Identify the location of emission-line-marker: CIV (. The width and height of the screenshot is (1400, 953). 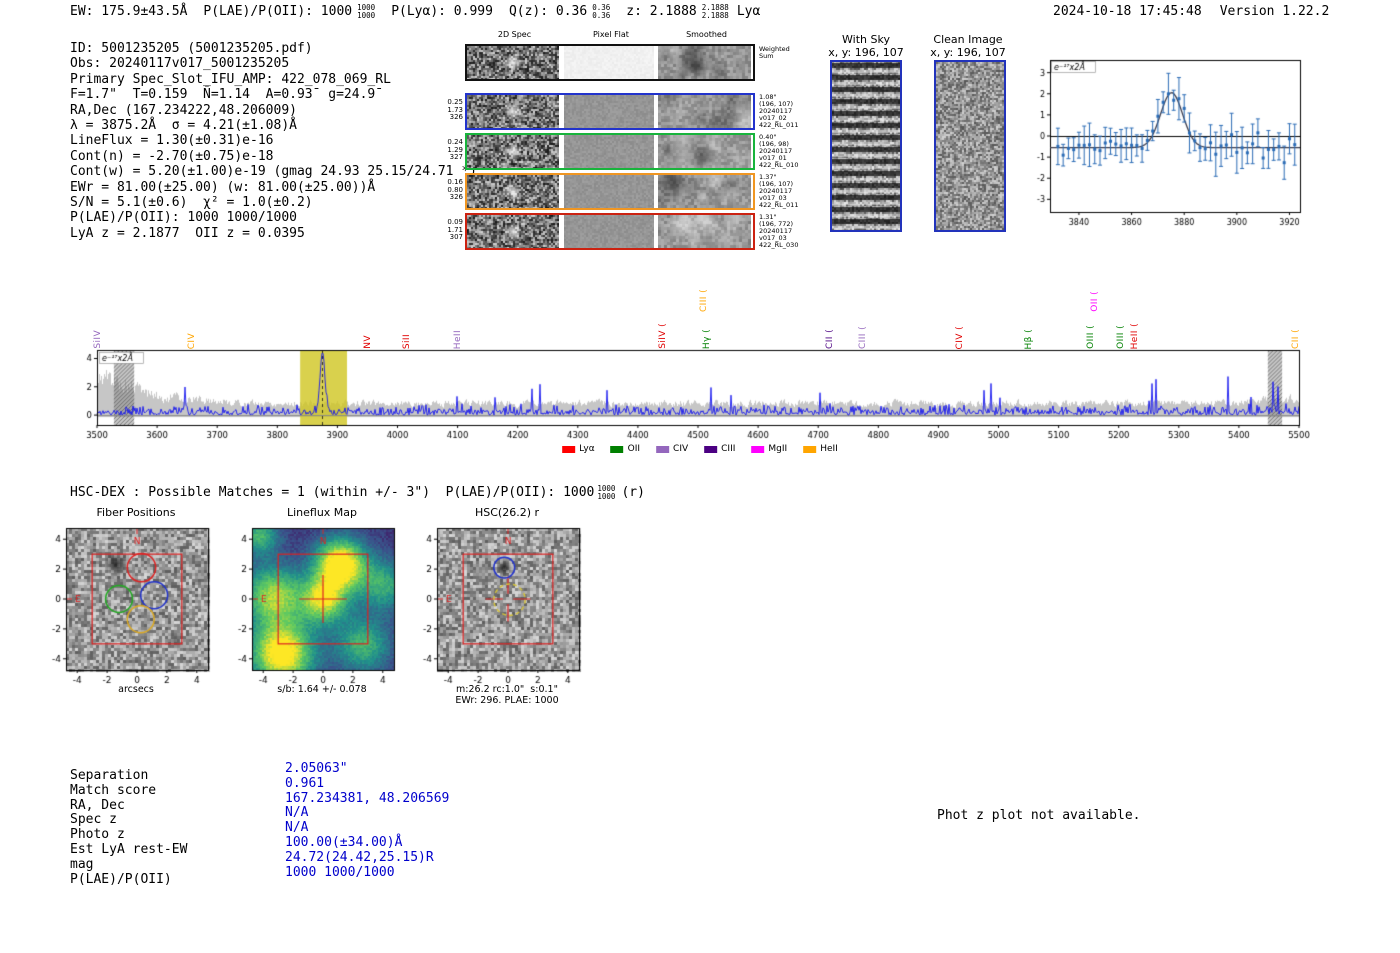
(960, 337).